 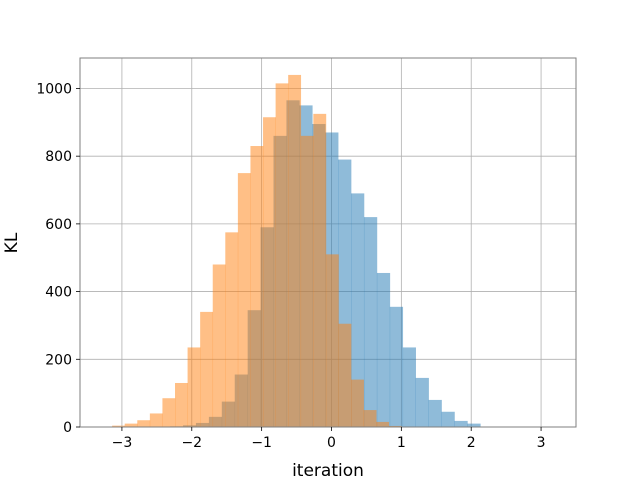 I want to click on x-tick-label: 3, so click(x=541, y=443).